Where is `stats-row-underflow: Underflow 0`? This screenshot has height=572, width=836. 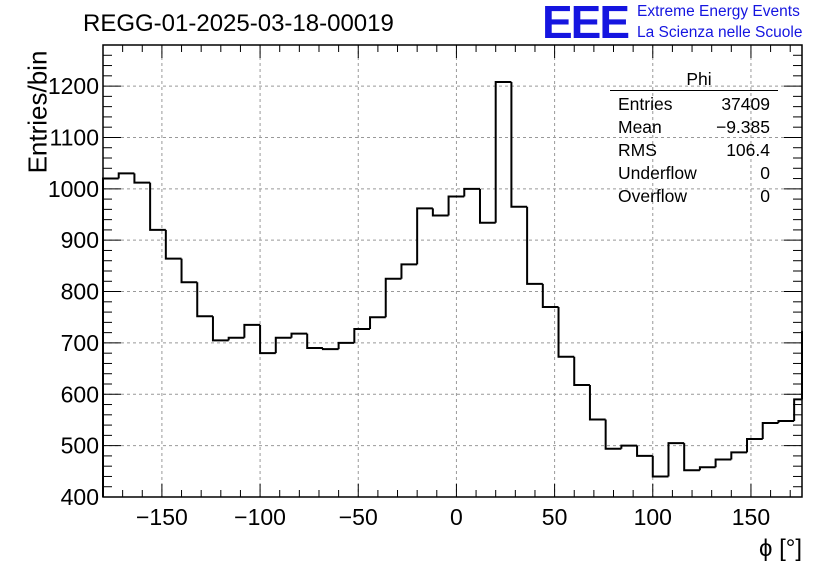 stats-row-underflow: Underflow 0 is located at coordinates (694, 173).